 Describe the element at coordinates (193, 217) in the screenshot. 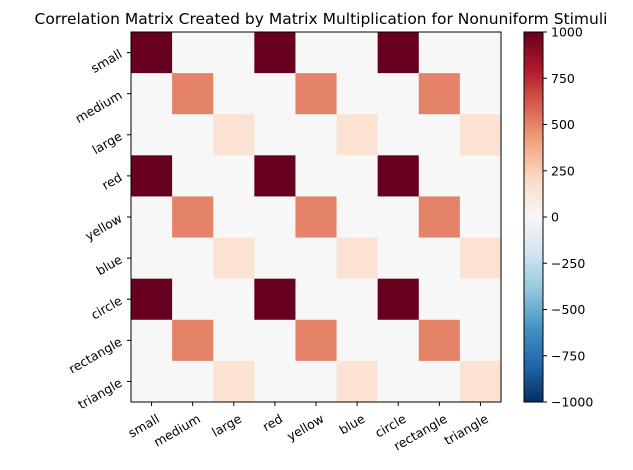

I see `heatmap-cell-yellow-medium` at that location.